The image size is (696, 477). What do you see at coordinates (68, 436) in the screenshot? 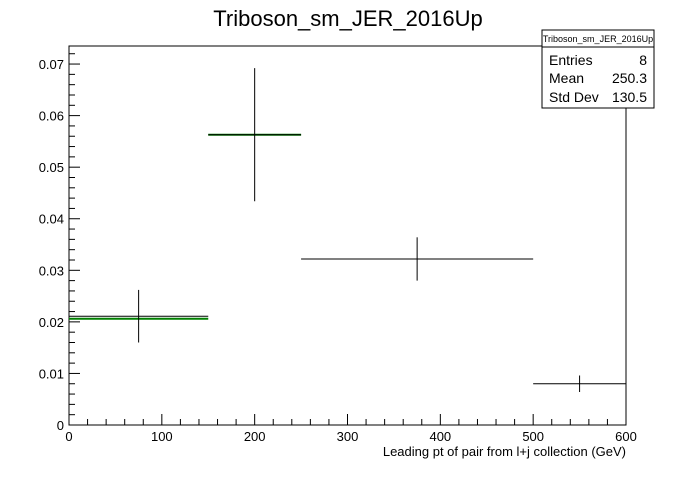
I see `x-tick-label: 0` at bounding box center [68, 436].